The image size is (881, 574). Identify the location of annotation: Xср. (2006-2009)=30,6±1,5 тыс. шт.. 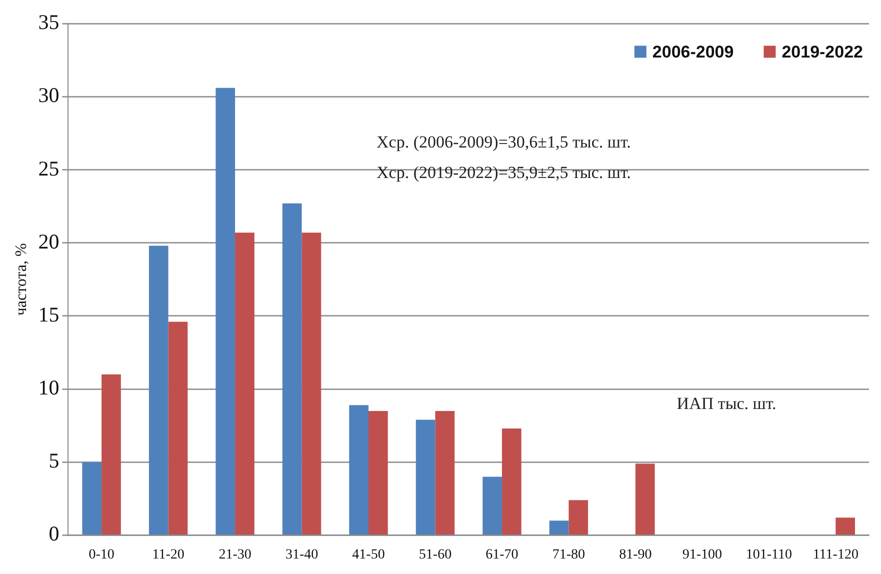
(503, 142).